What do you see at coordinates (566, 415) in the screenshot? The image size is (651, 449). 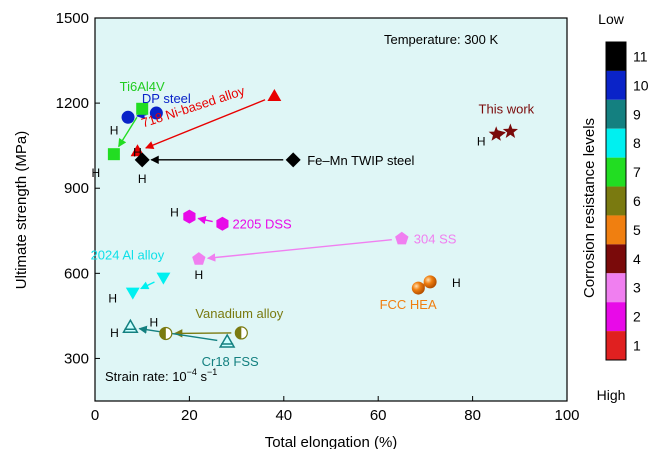 I see `x-tick-label: 100` at bounding box center [566, 415].